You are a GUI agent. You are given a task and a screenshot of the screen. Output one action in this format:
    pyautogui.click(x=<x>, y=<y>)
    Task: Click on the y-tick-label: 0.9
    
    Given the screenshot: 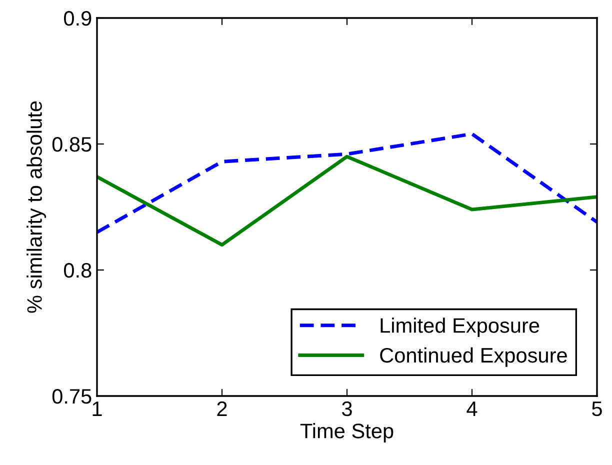 What is the action you would take?
    pyautogui.click(x=78, y=18)
    